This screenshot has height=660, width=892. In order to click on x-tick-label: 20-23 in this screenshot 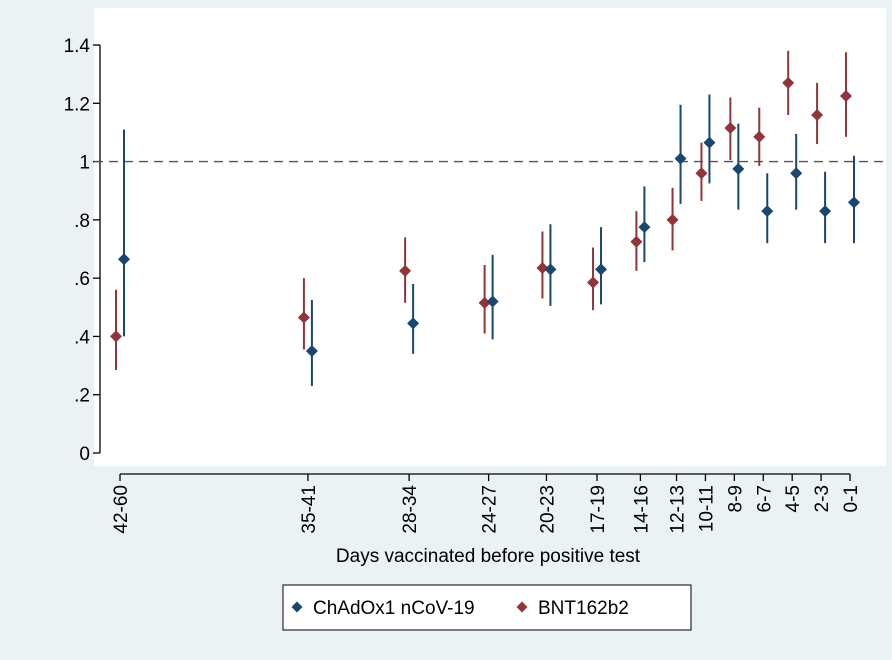, I will do `click(547, 509)`.